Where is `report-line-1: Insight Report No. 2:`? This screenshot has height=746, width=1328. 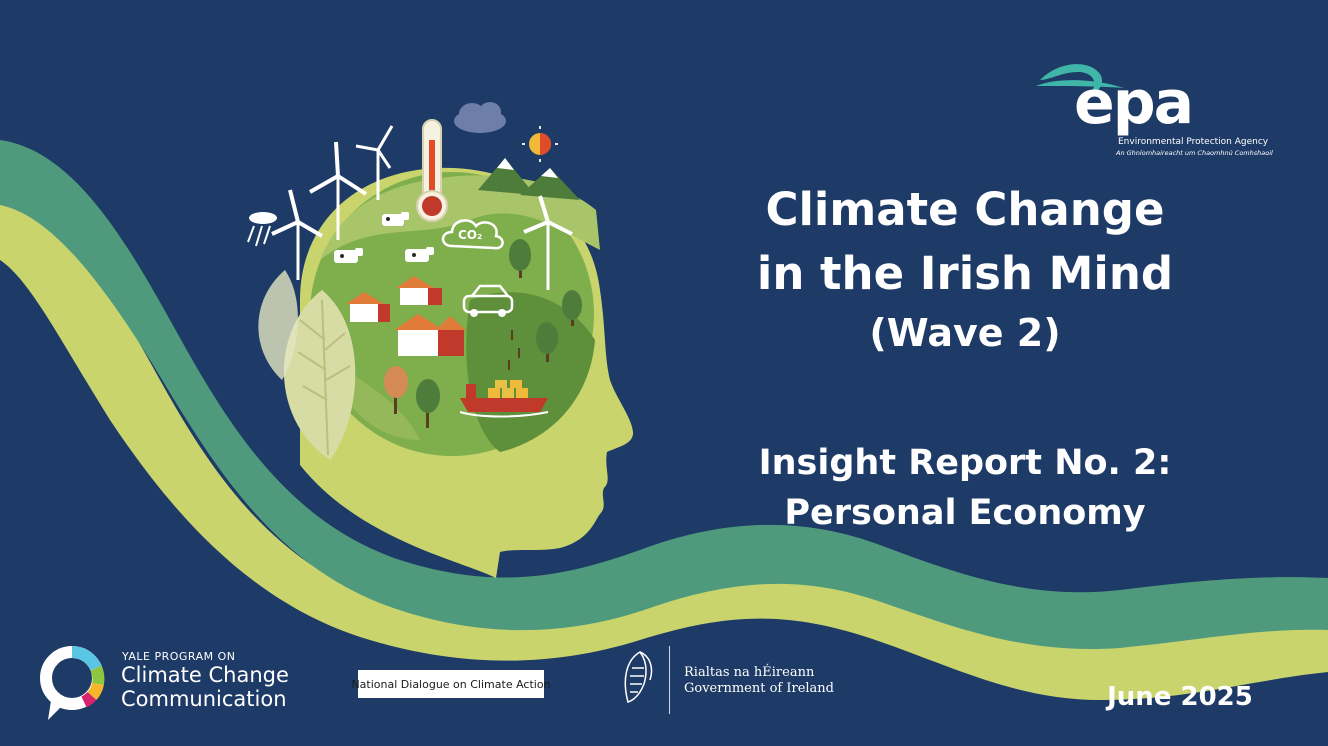 report-line-1: Insight Report No. 2: is located at coordinates (965, 463).